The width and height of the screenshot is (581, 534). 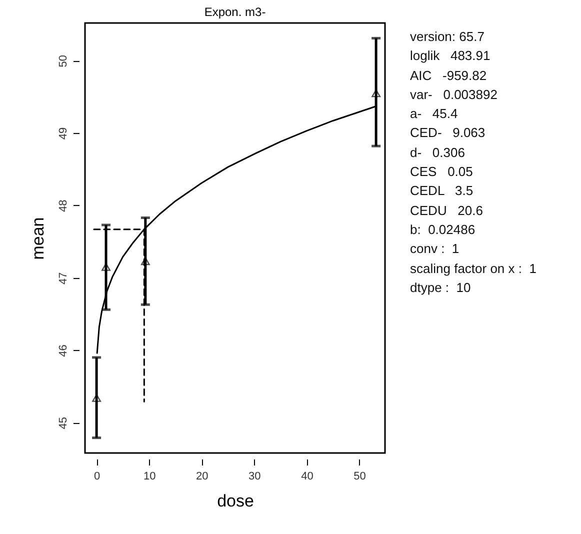 I want to click on x-tick-label: 40, so click(x=307, y=476).